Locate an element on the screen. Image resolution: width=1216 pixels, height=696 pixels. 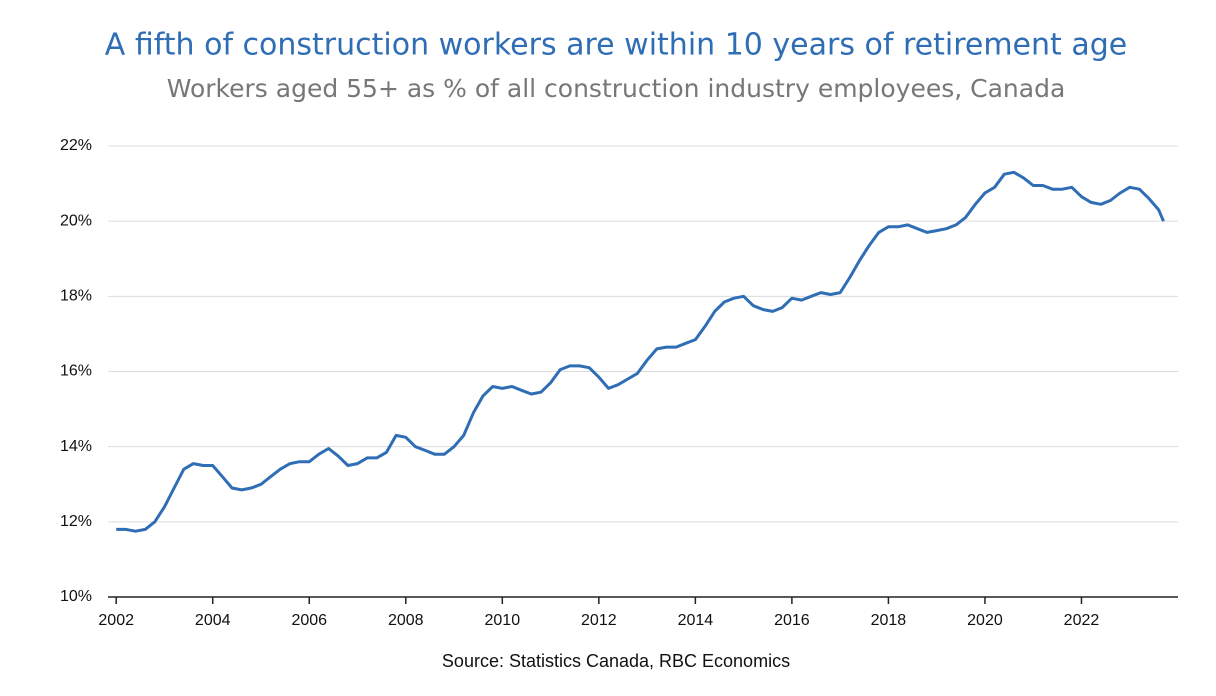
y-tick-label: 18% is located at coordinates (76, 296).